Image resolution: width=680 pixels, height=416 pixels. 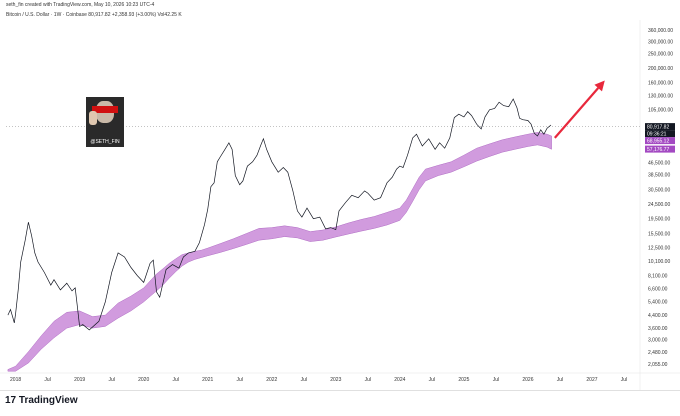 I want to click on y-tick-label: 200,000.00, so click(x=660, y=69).